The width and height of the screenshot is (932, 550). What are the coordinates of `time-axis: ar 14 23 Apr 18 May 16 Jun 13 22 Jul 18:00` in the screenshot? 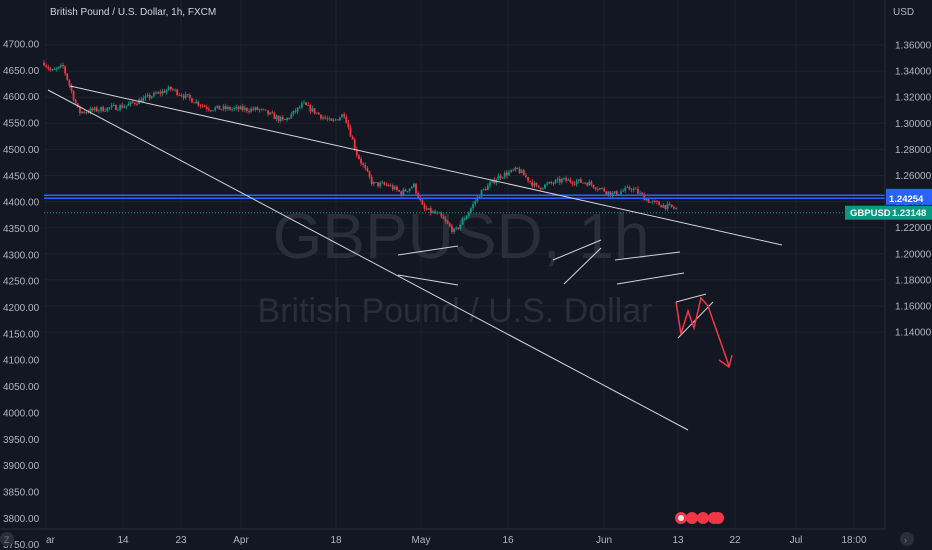 It's located at (456, 540).